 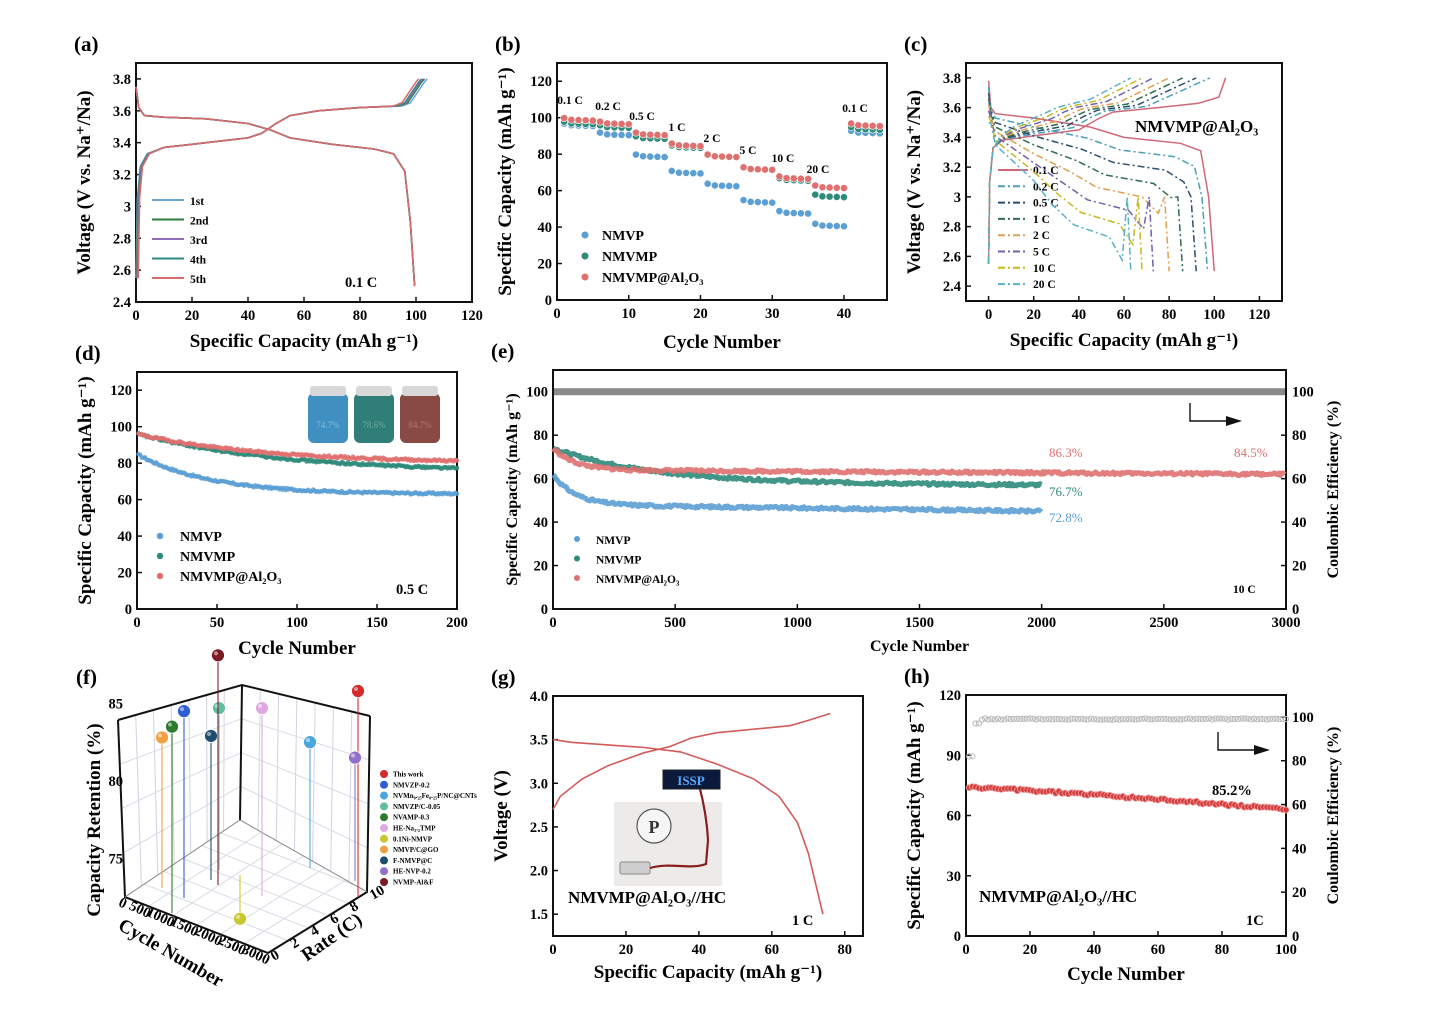 I want to click on y-axis-title: Voltage (V), so click(x=501, y=816).